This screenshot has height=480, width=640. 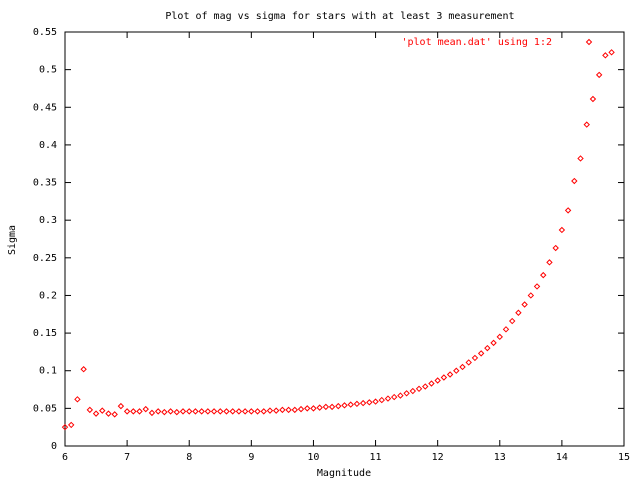 What do you see at coordinates (344, 473) in the screenshot?
I see `x-axis-label: Magnitude` at bounding box center [344, 473].